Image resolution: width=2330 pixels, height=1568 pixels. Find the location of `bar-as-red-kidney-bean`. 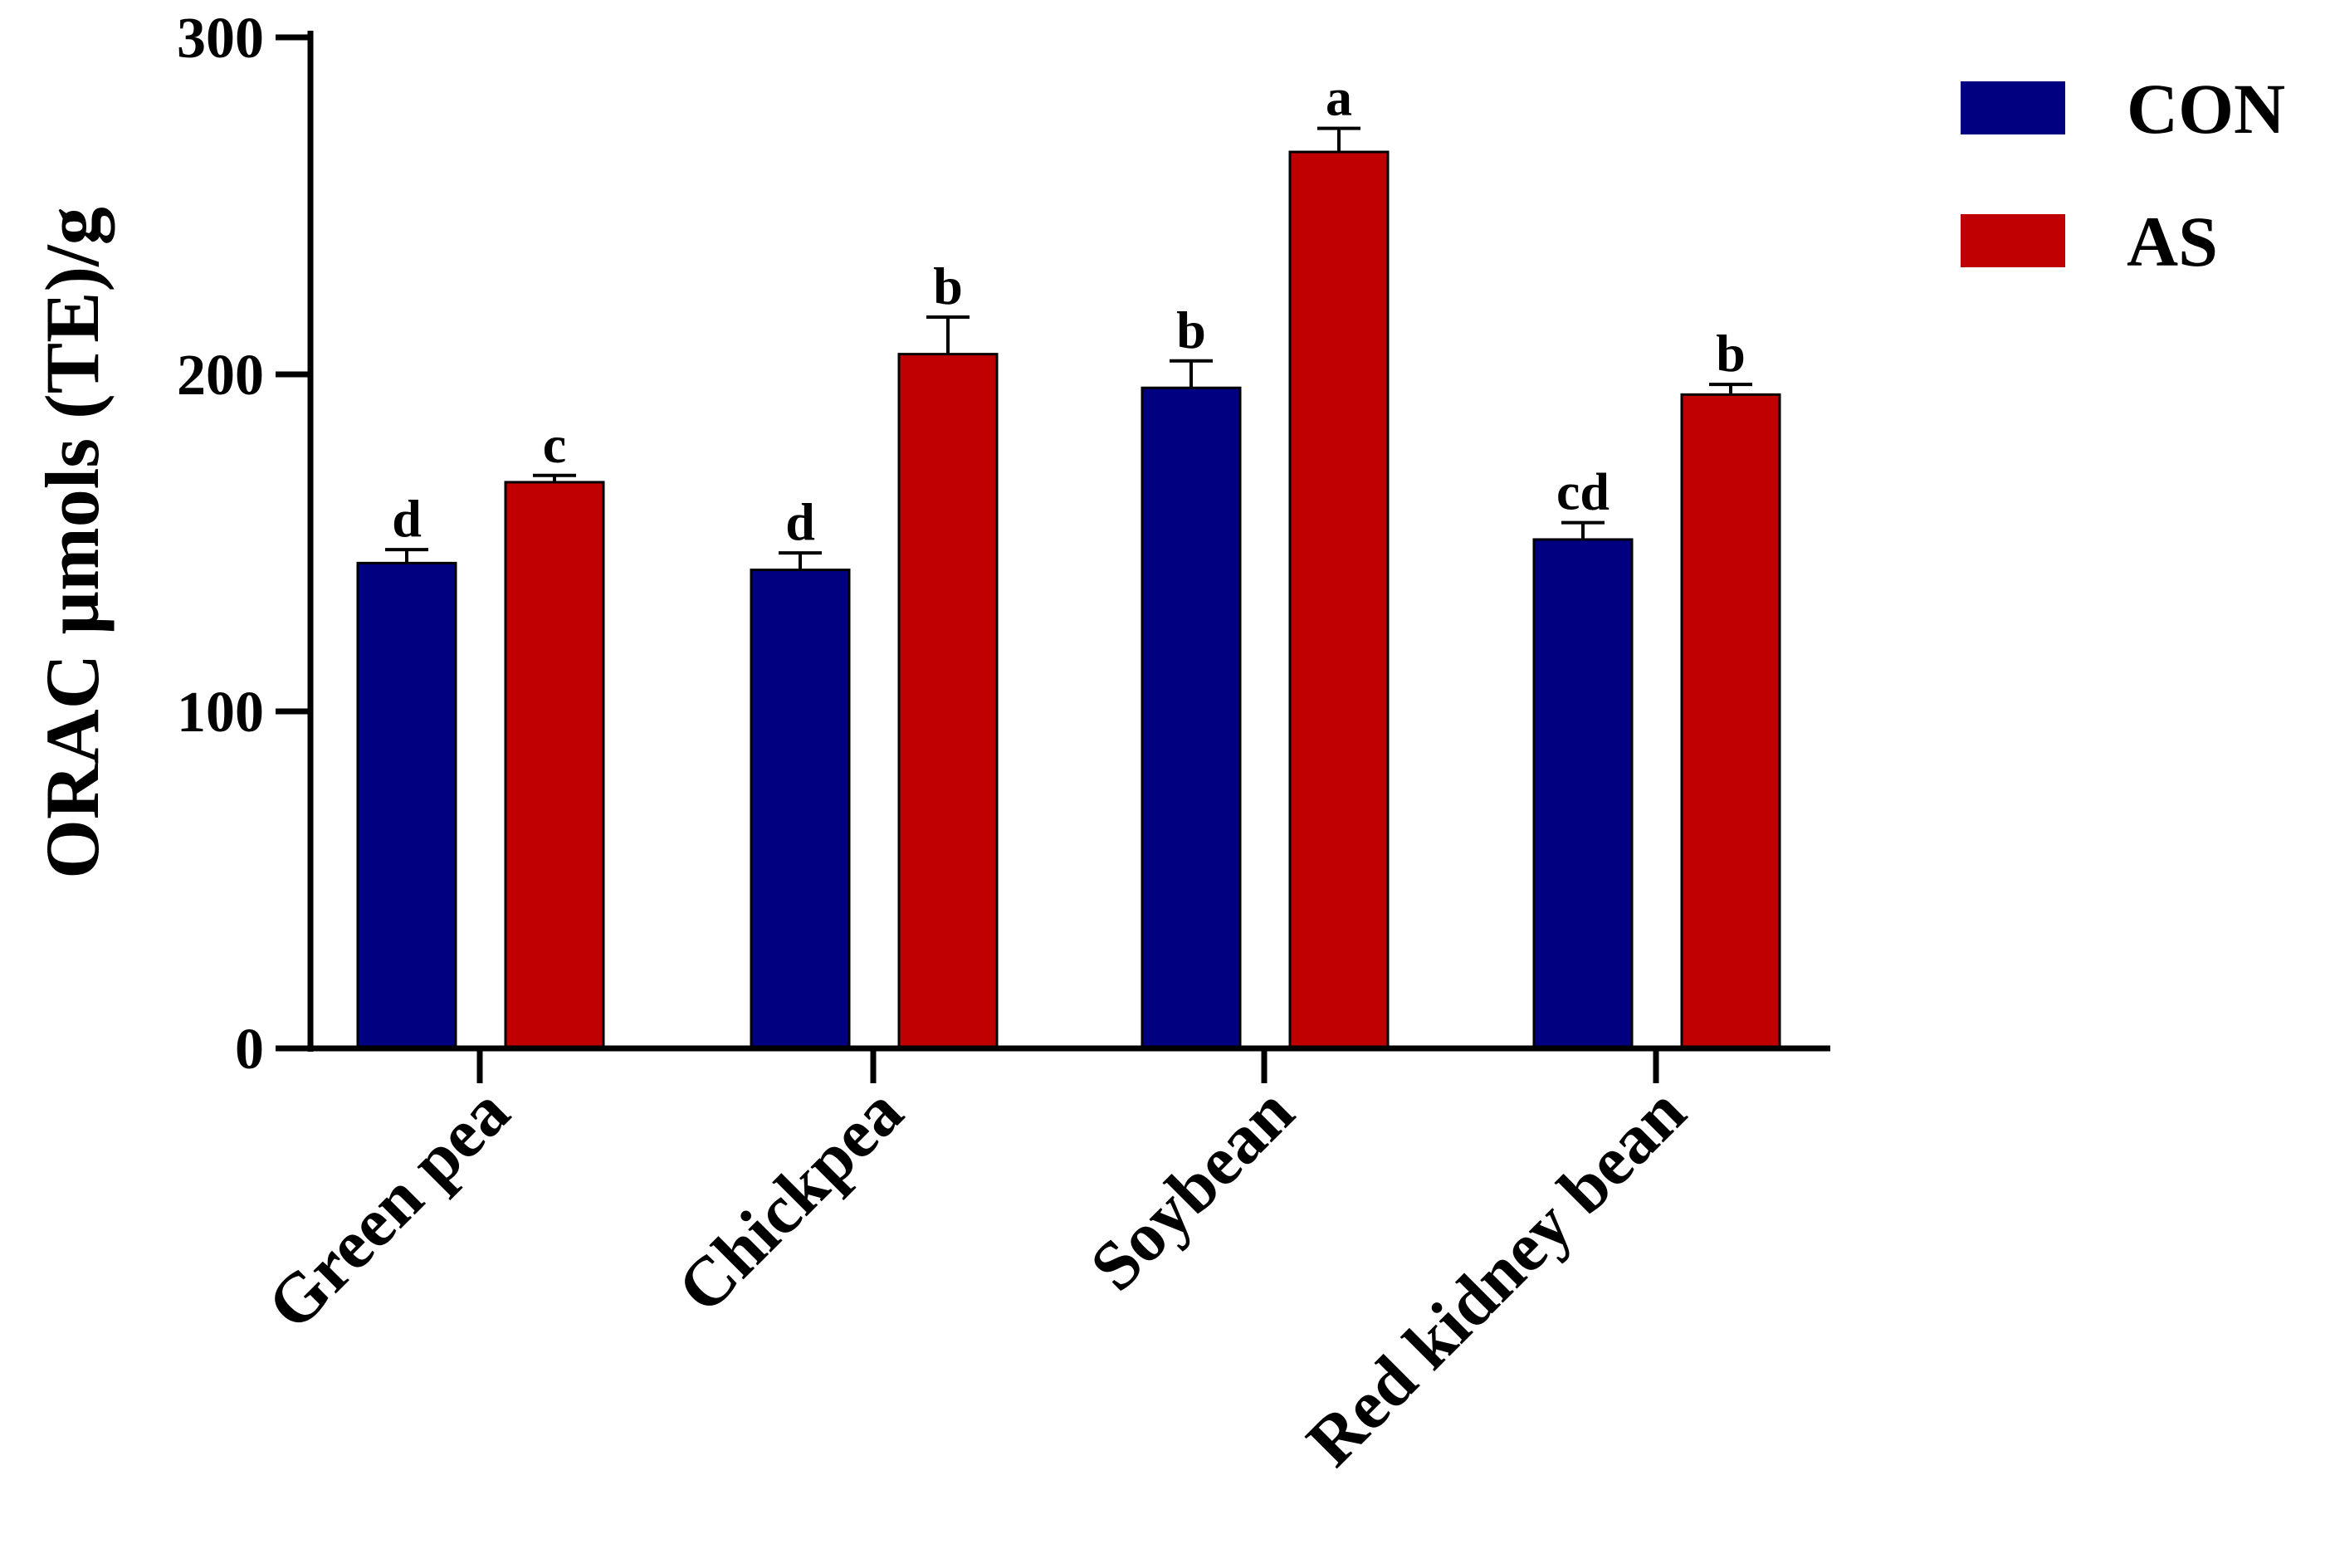

bar-as-red-kidney-bean is located at coordinates (1730, 721).